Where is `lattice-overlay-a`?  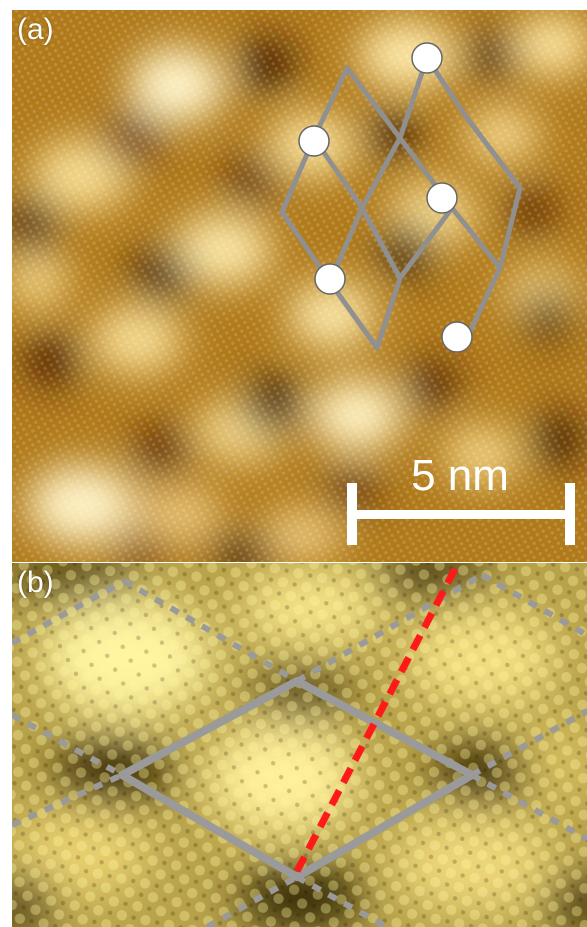
lattice-overlay-a is located at coordinates (401, 203).